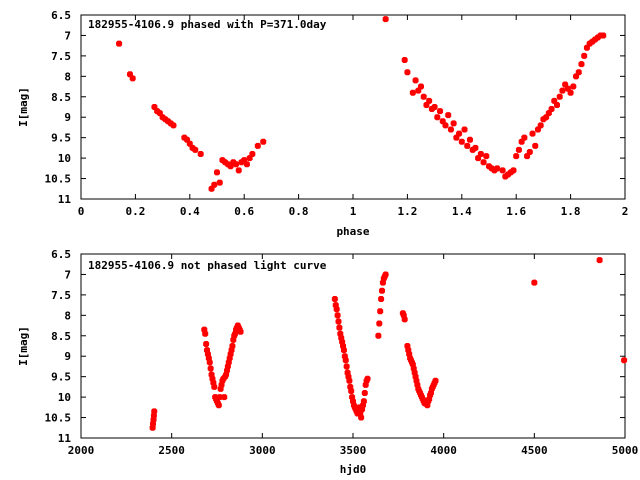 The image size is (640, 480). I want to click on x-axis-label: phase, so click(352, 231).